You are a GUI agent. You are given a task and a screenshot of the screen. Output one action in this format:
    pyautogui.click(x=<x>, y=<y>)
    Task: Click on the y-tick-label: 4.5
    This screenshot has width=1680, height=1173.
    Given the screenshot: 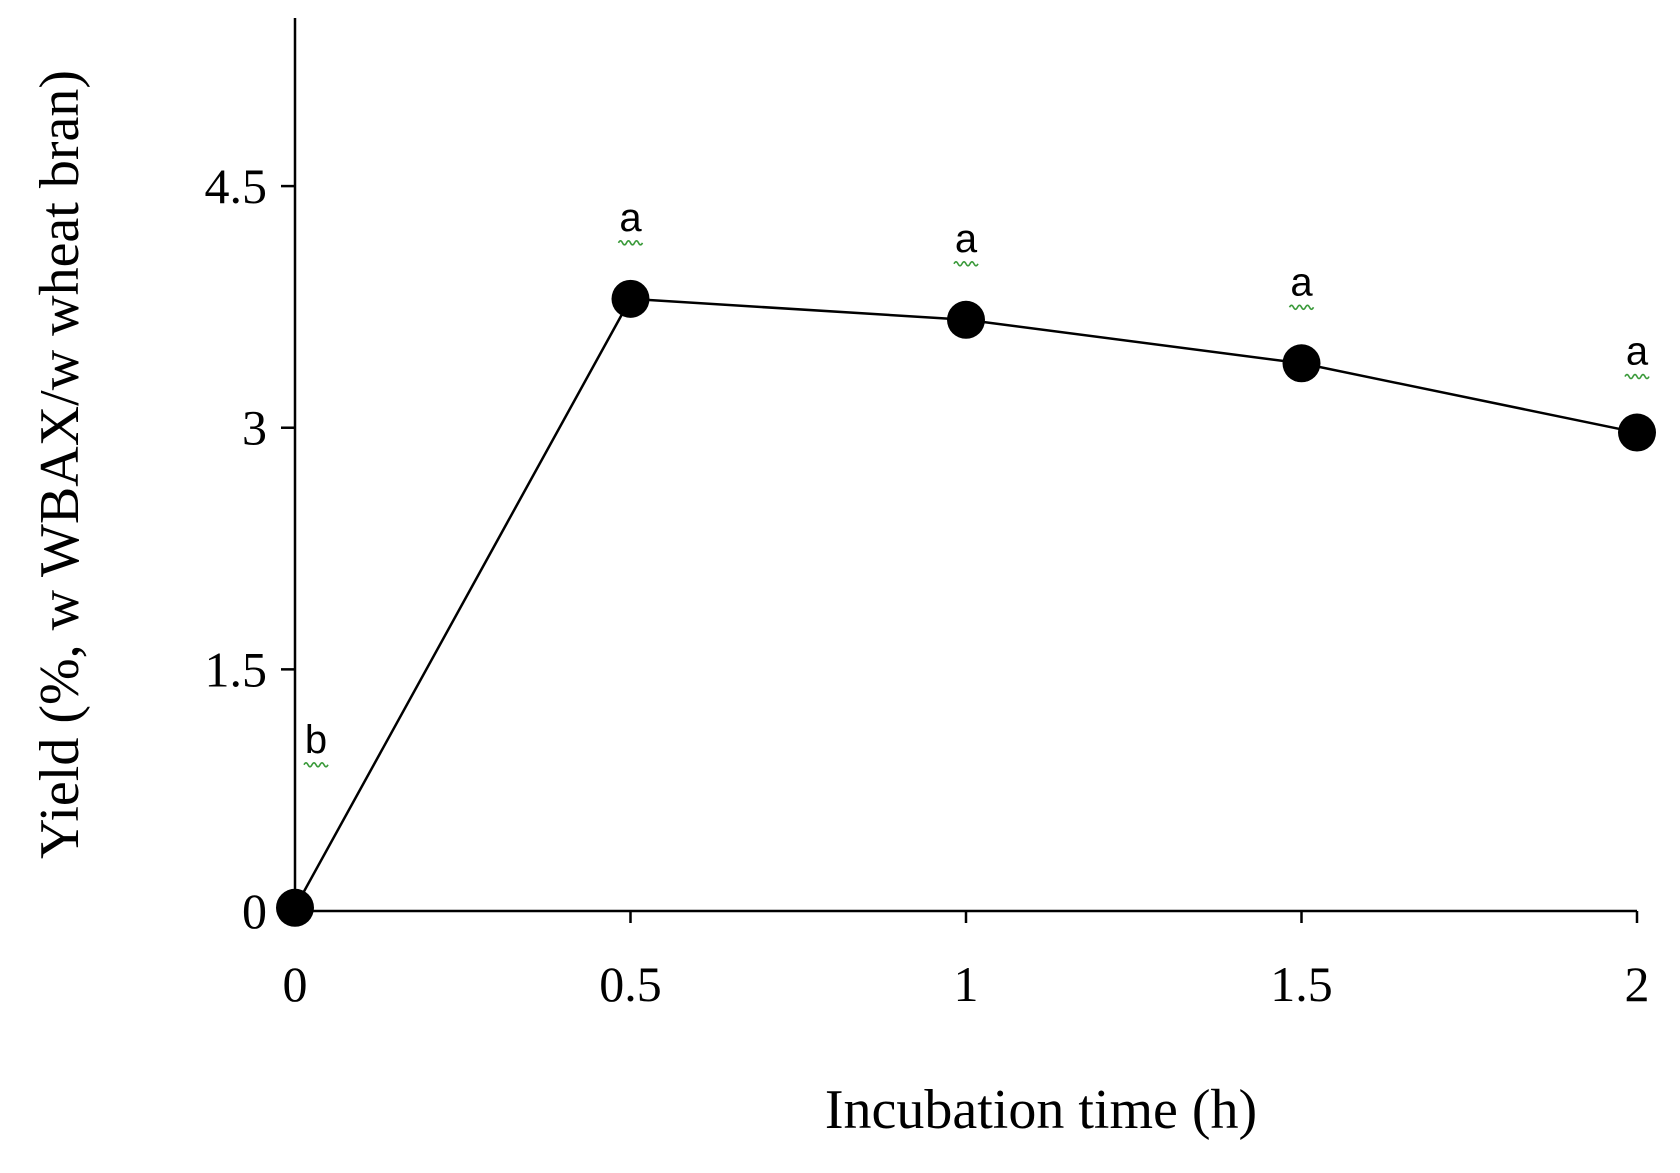 What is the action you would take?
    pyautogui.click(x=236, y=186)
    